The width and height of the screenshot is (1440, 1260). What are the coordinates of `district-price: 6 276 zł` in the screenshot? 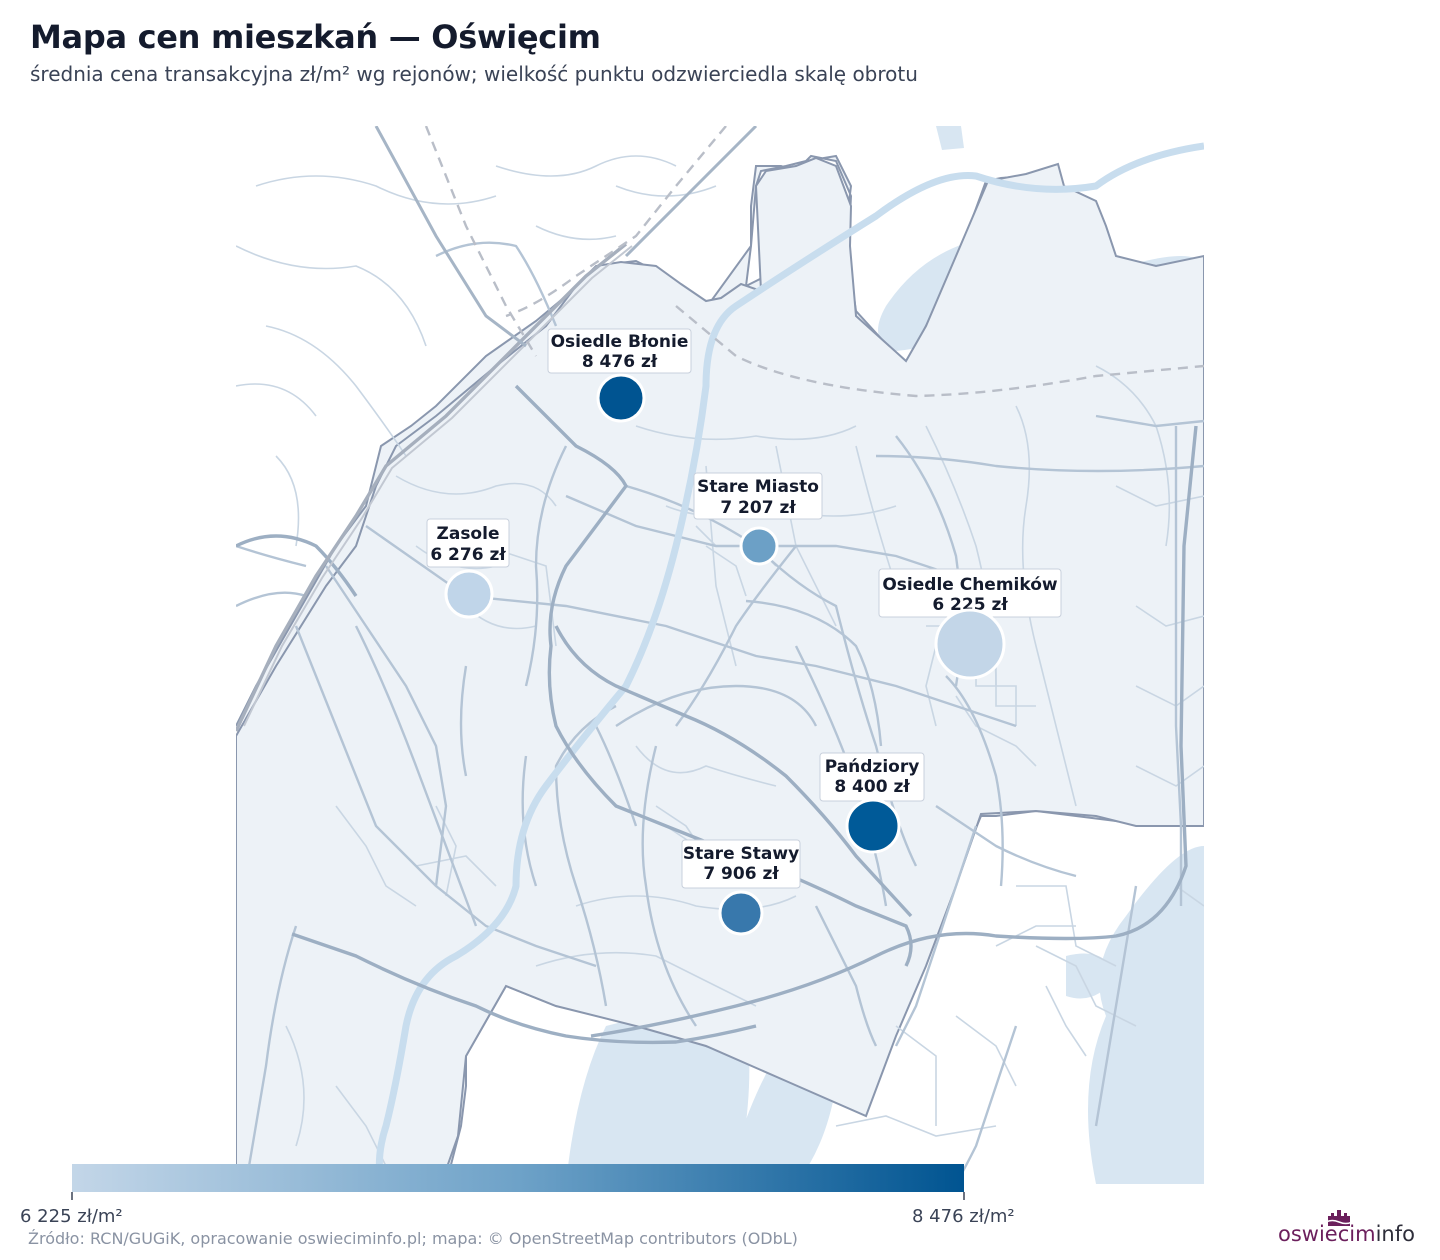 It's located at (468, 555).